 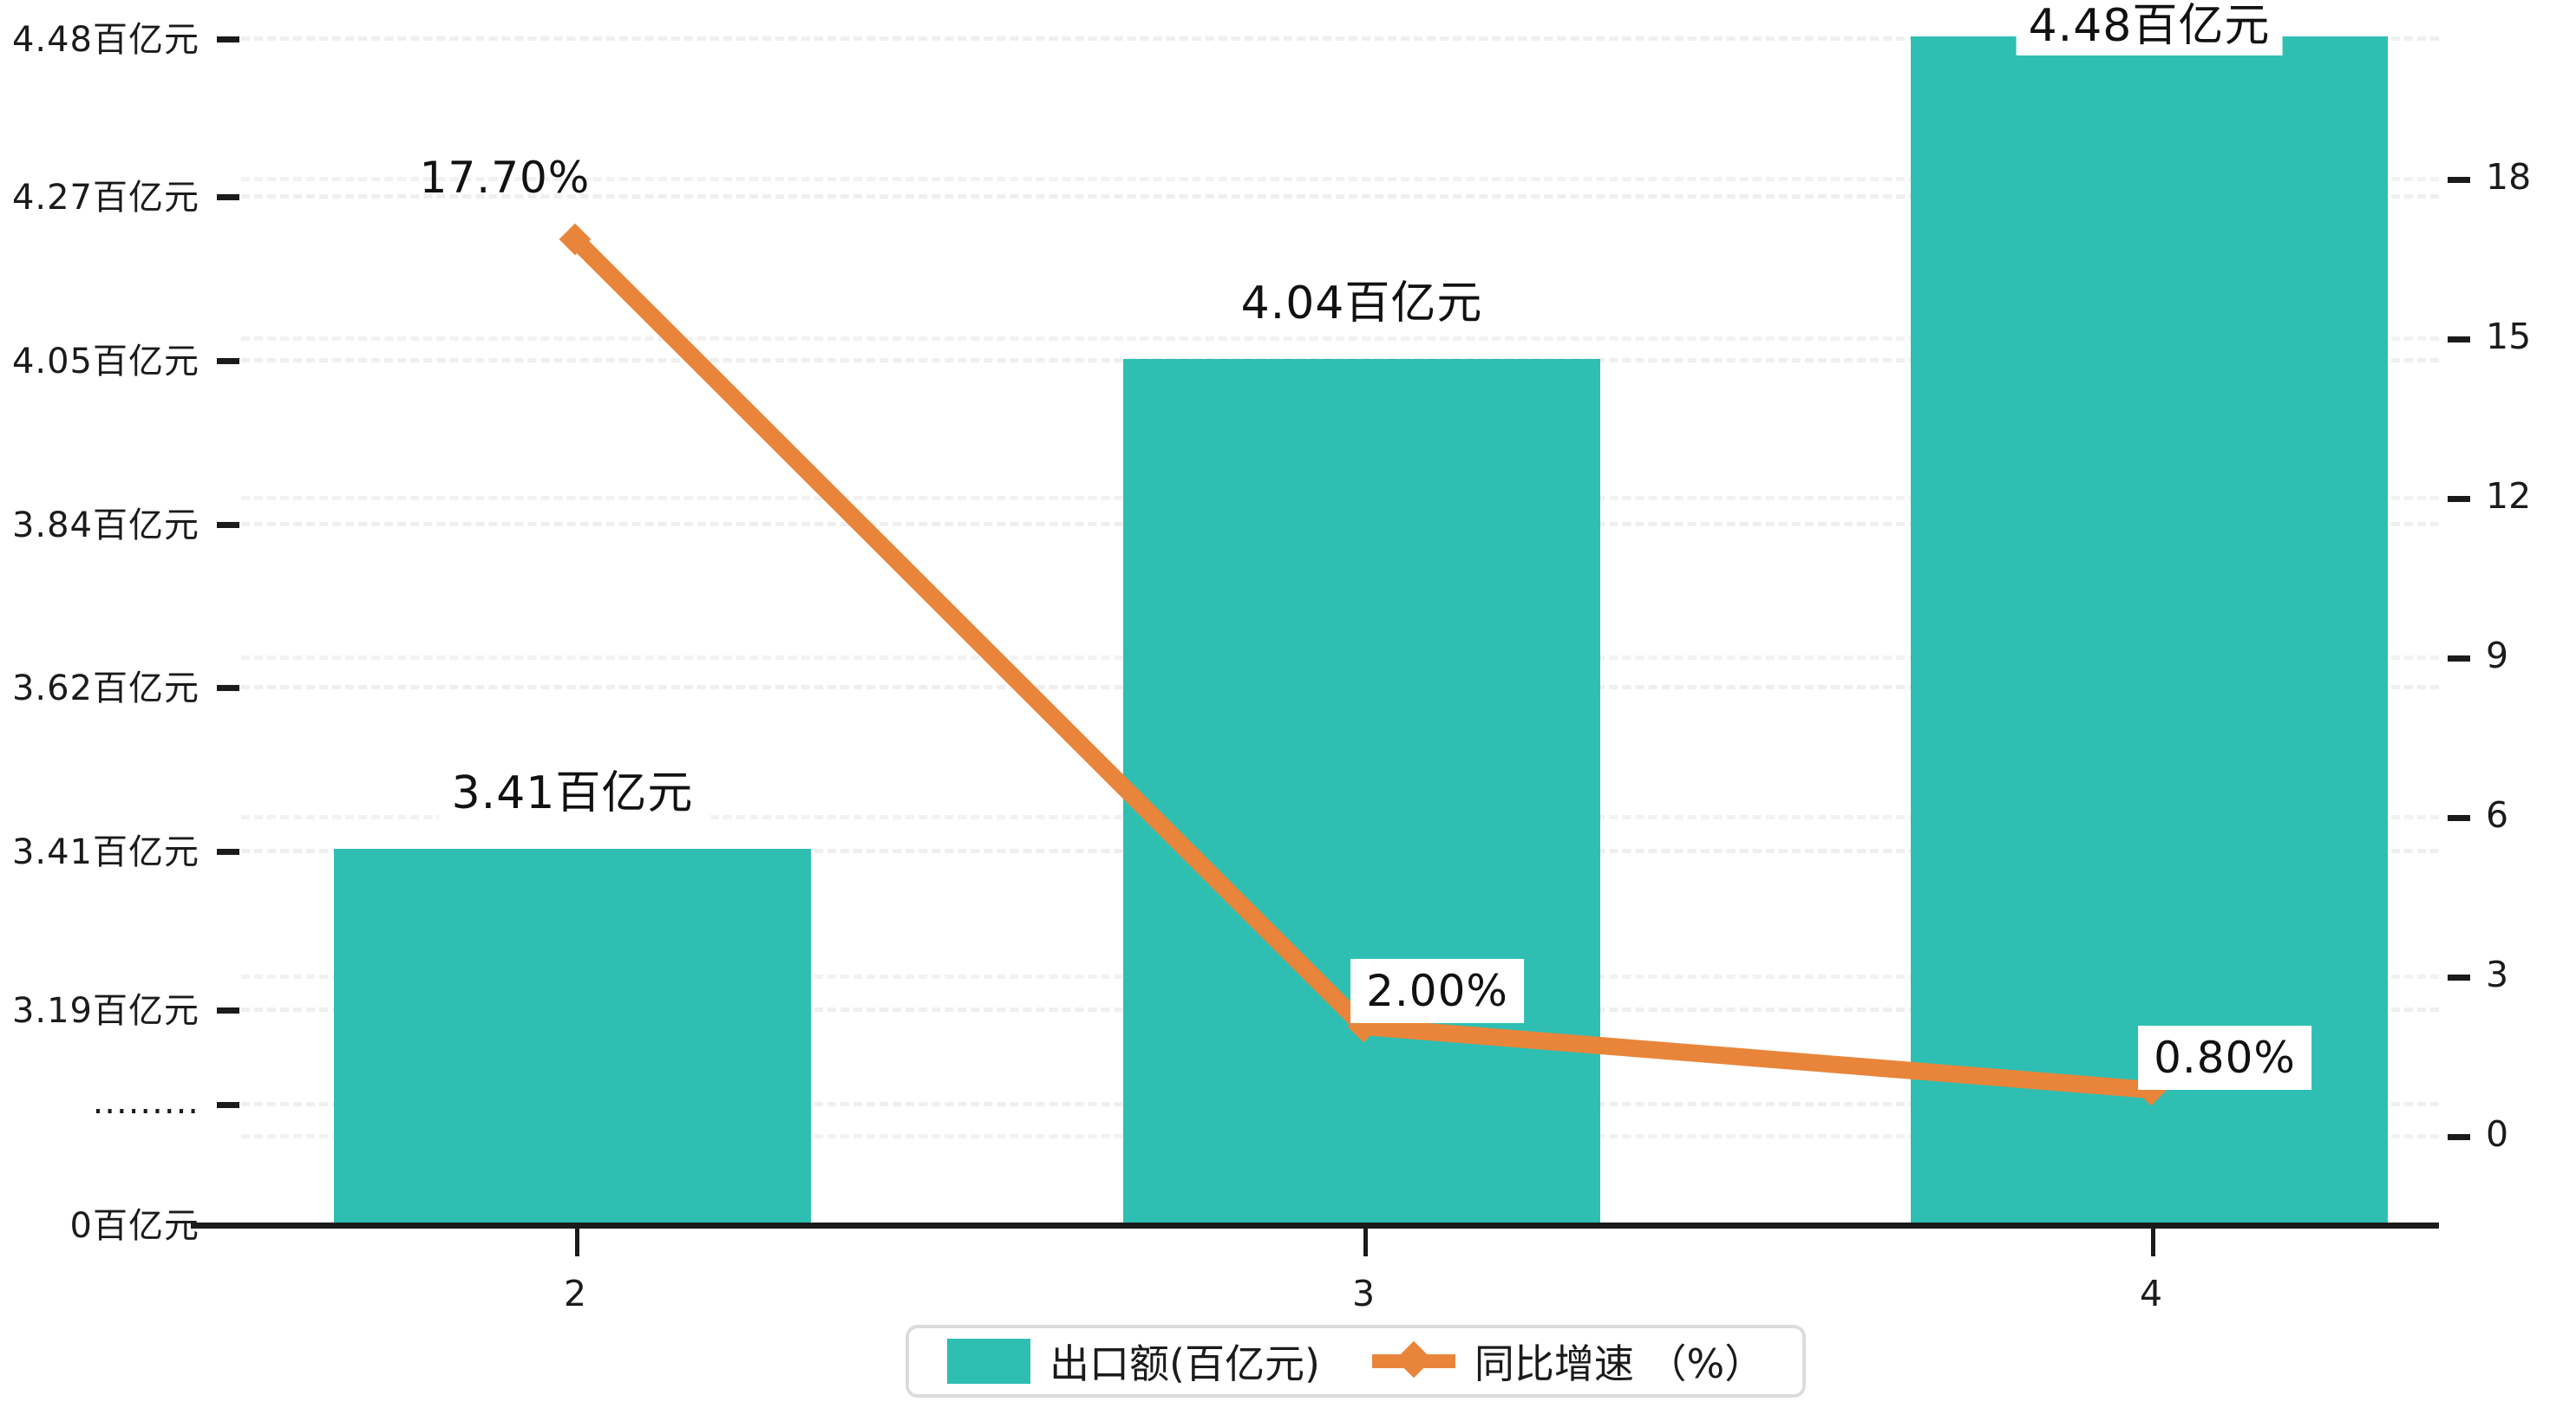 I want to click on bar-value-label-3: 4.04百亿元, so click(x=1361, y=303).